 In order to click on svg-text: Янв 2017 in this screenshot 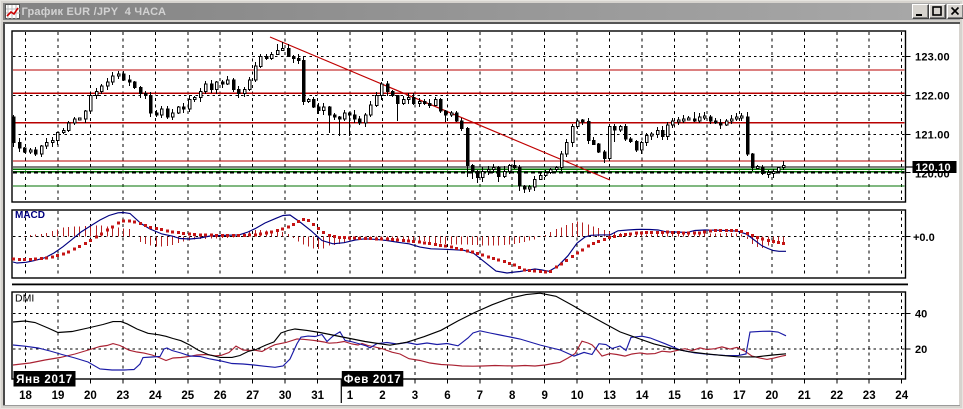, I will do `click(44, 380)`.